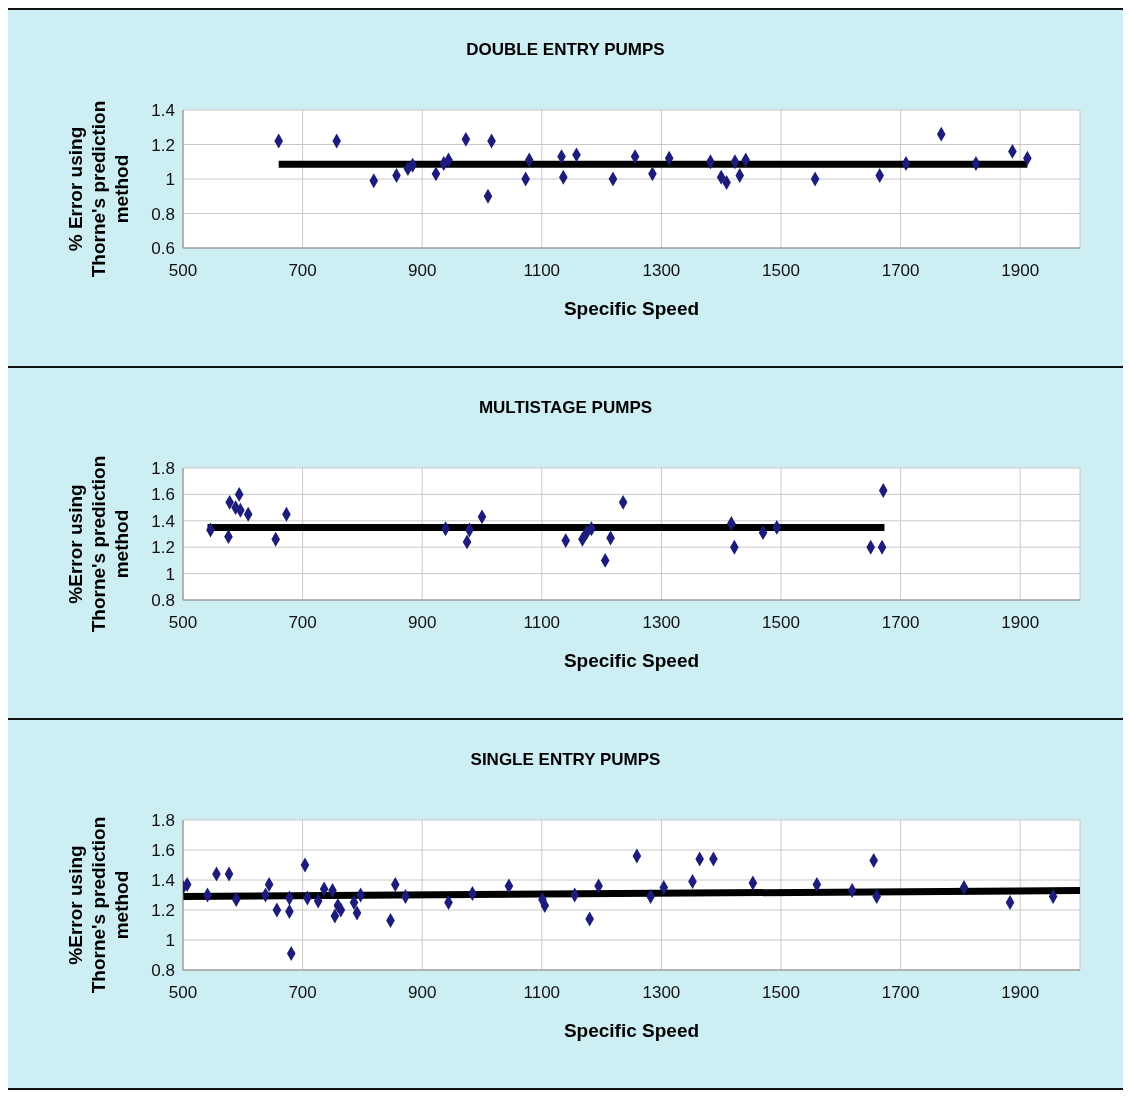  Describe the element at coordinates (565, 760) in the screenshot. I see `chart-title: SINGLE ENTRY PUMPS` at that location.